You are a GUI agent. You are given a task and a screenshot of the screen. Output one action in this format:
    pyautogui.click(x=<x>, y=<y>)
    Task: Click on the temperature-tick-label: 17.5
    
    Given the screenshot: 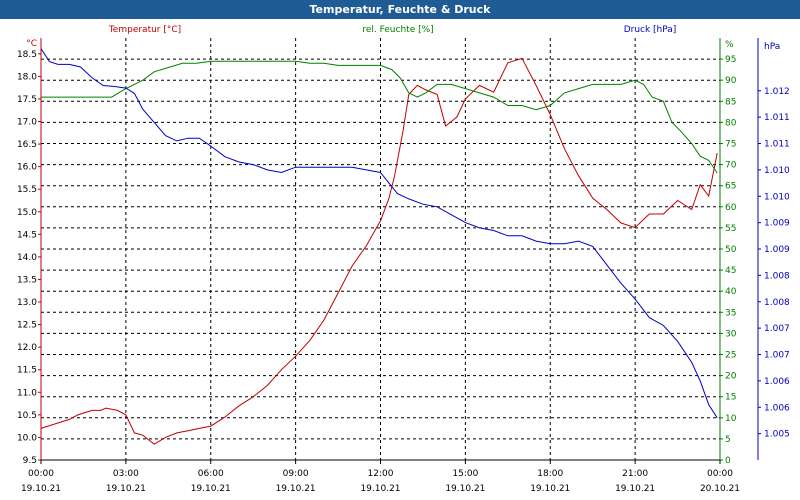 What is the action you would take?
    pyautogui.click(x=27, y=100)
    